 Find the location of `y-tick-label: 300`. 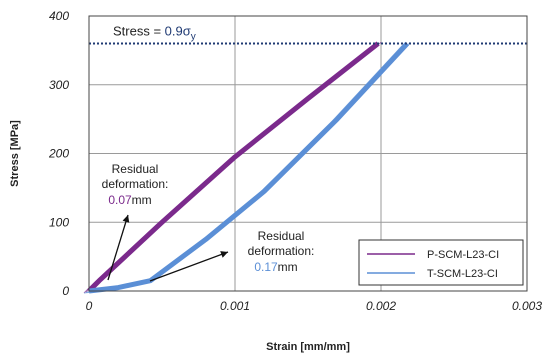

y-tick-label: 300 is located at coordinates (59, 85).